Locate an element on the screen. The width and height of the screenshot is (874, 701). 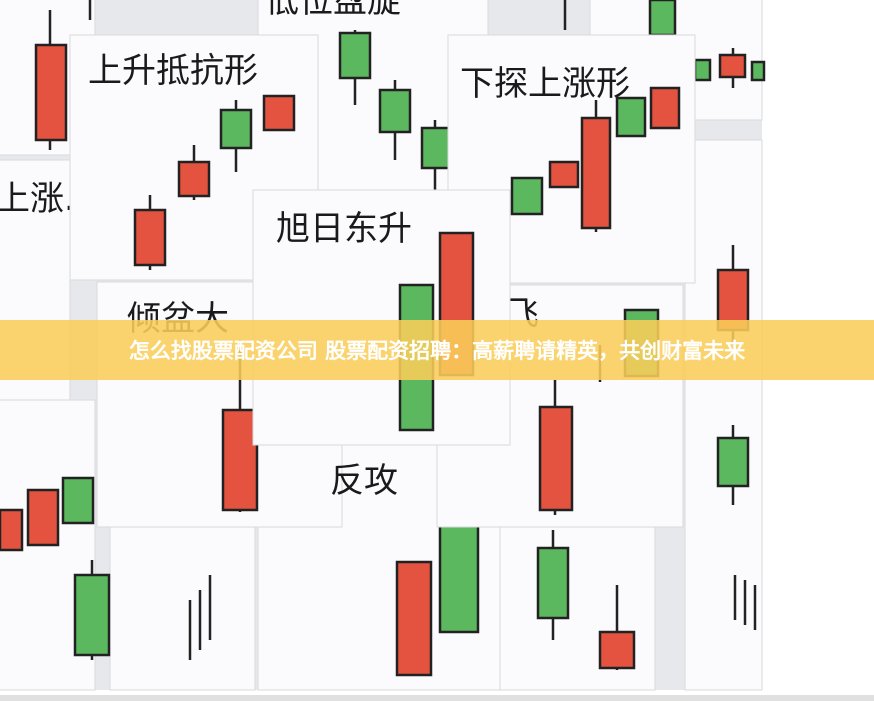
card-label: 下探上涨形 is located at coordinates (545, 84).